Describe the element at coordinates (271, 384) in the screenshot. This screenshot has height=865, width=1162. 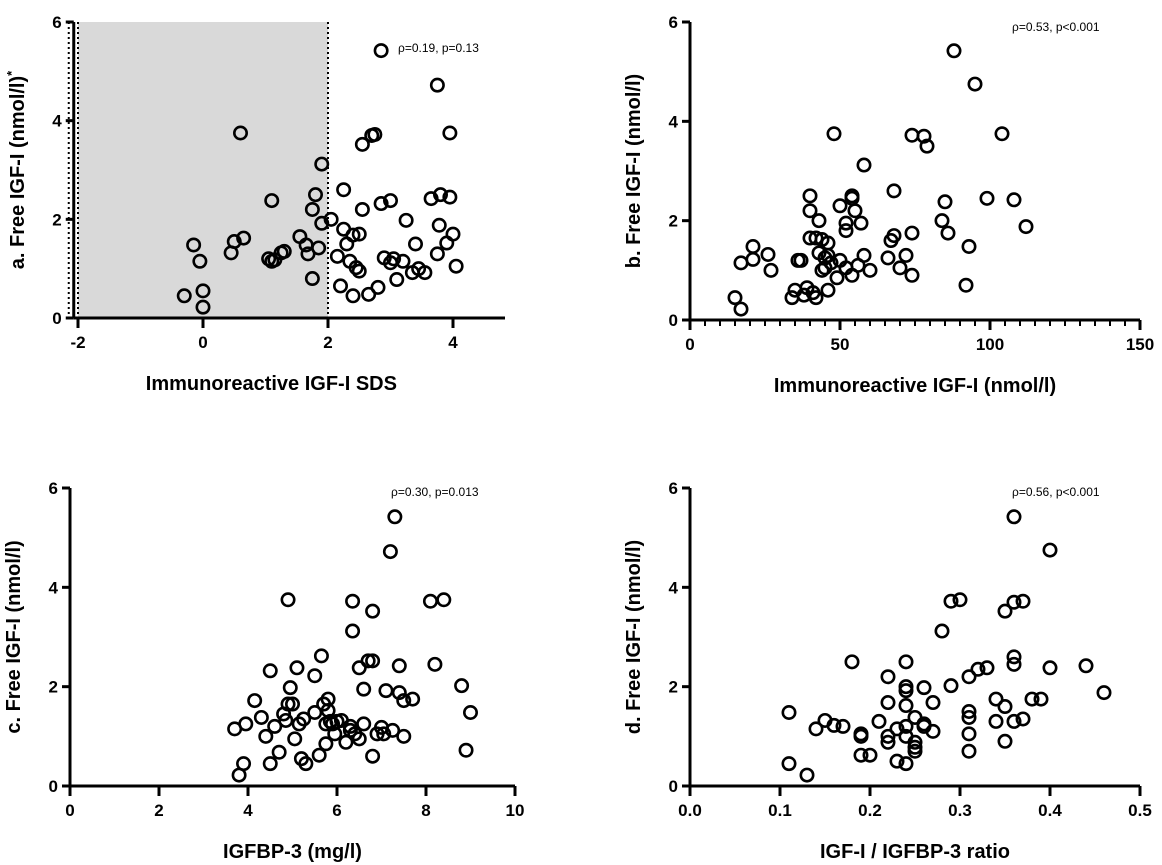
I see `x-axis-title: Immunoreactive IGF-I SDS` at that location.